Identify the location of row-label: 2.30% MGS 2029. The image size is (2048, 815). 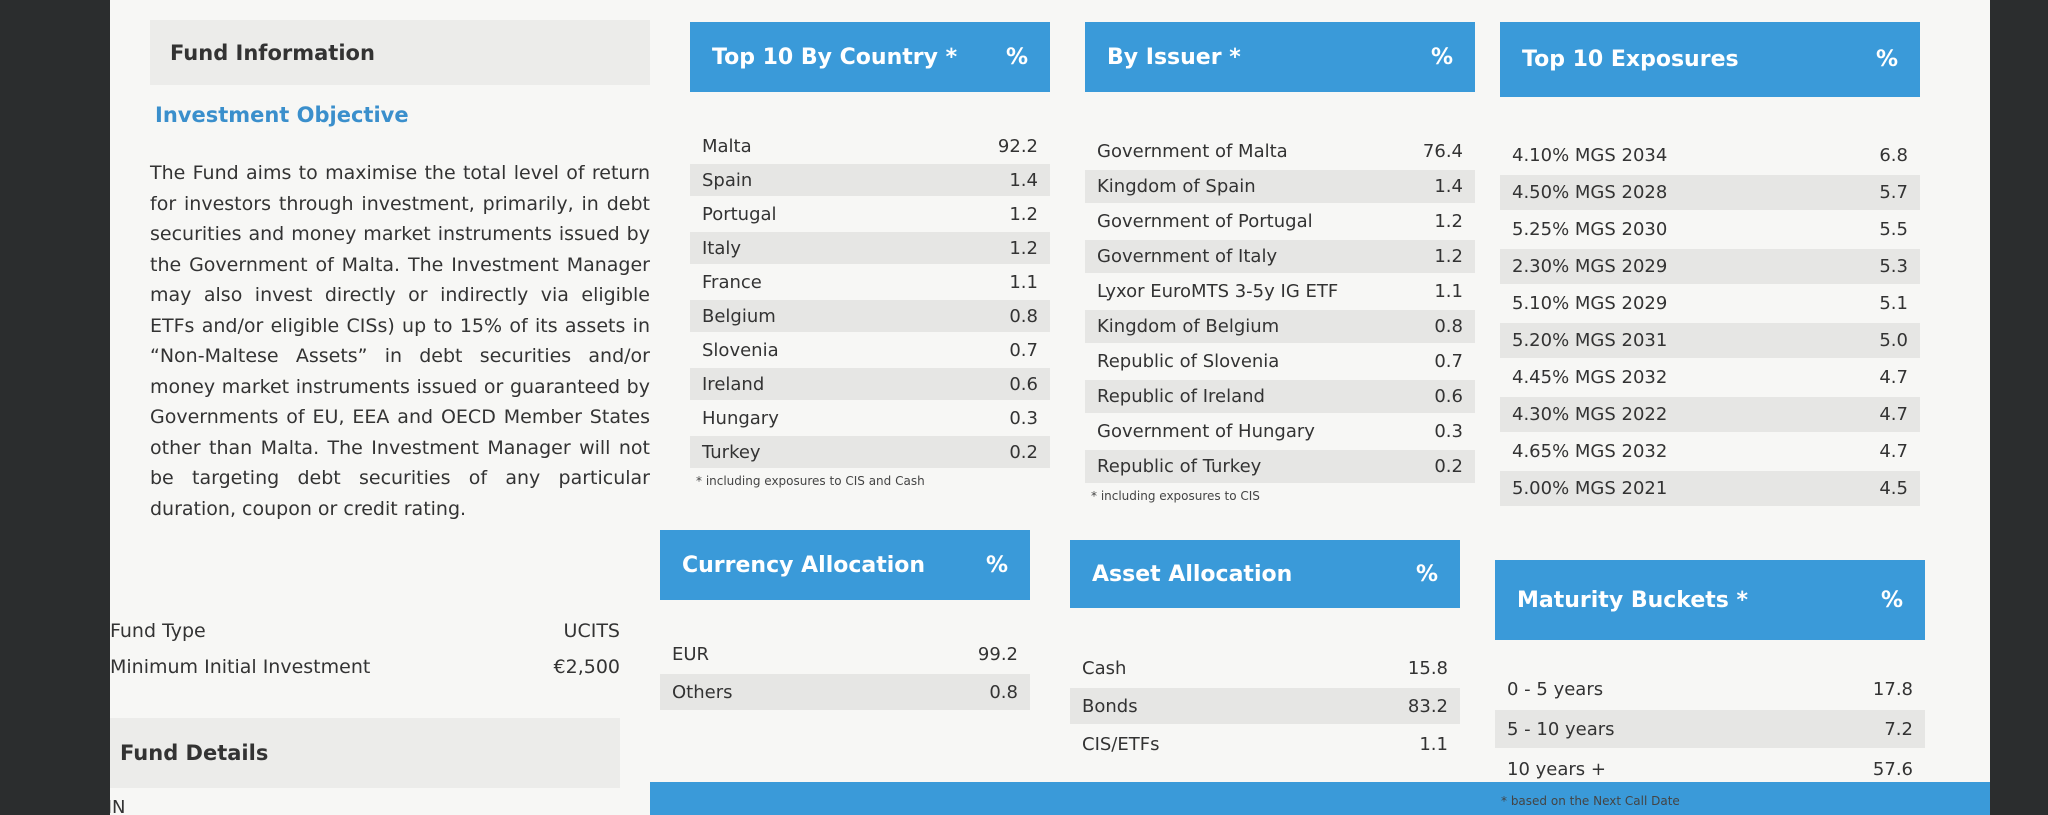
(1590, 266).